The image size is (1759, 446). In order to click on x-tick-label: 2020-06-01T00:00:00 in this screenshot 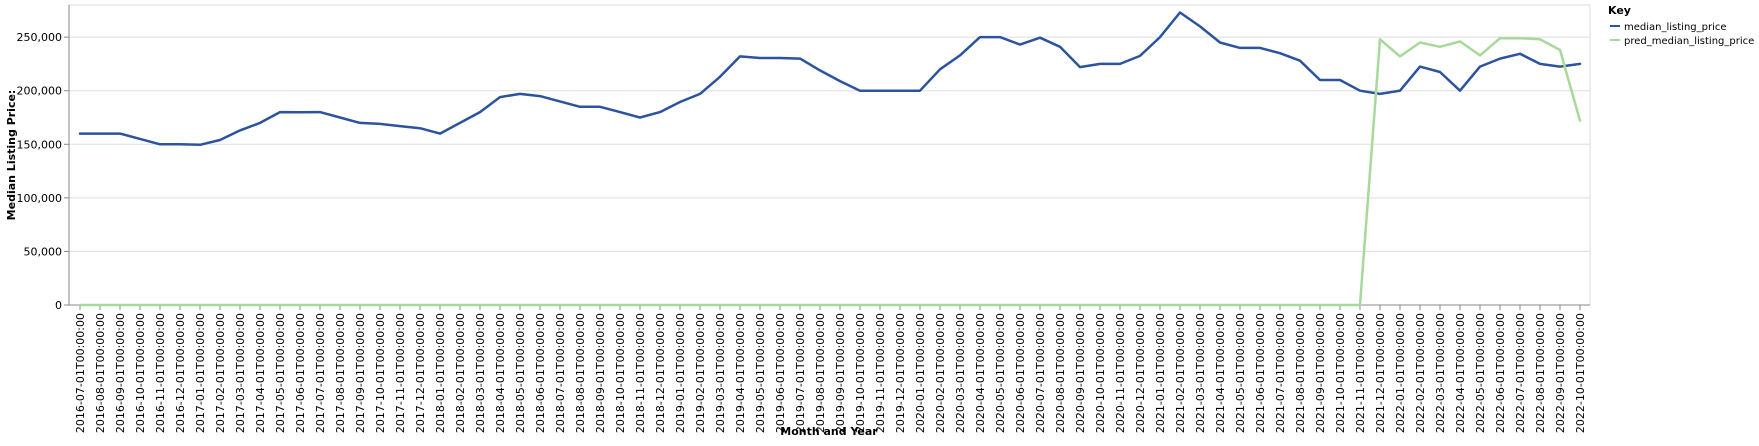, I will do `click(1020, 373)`.